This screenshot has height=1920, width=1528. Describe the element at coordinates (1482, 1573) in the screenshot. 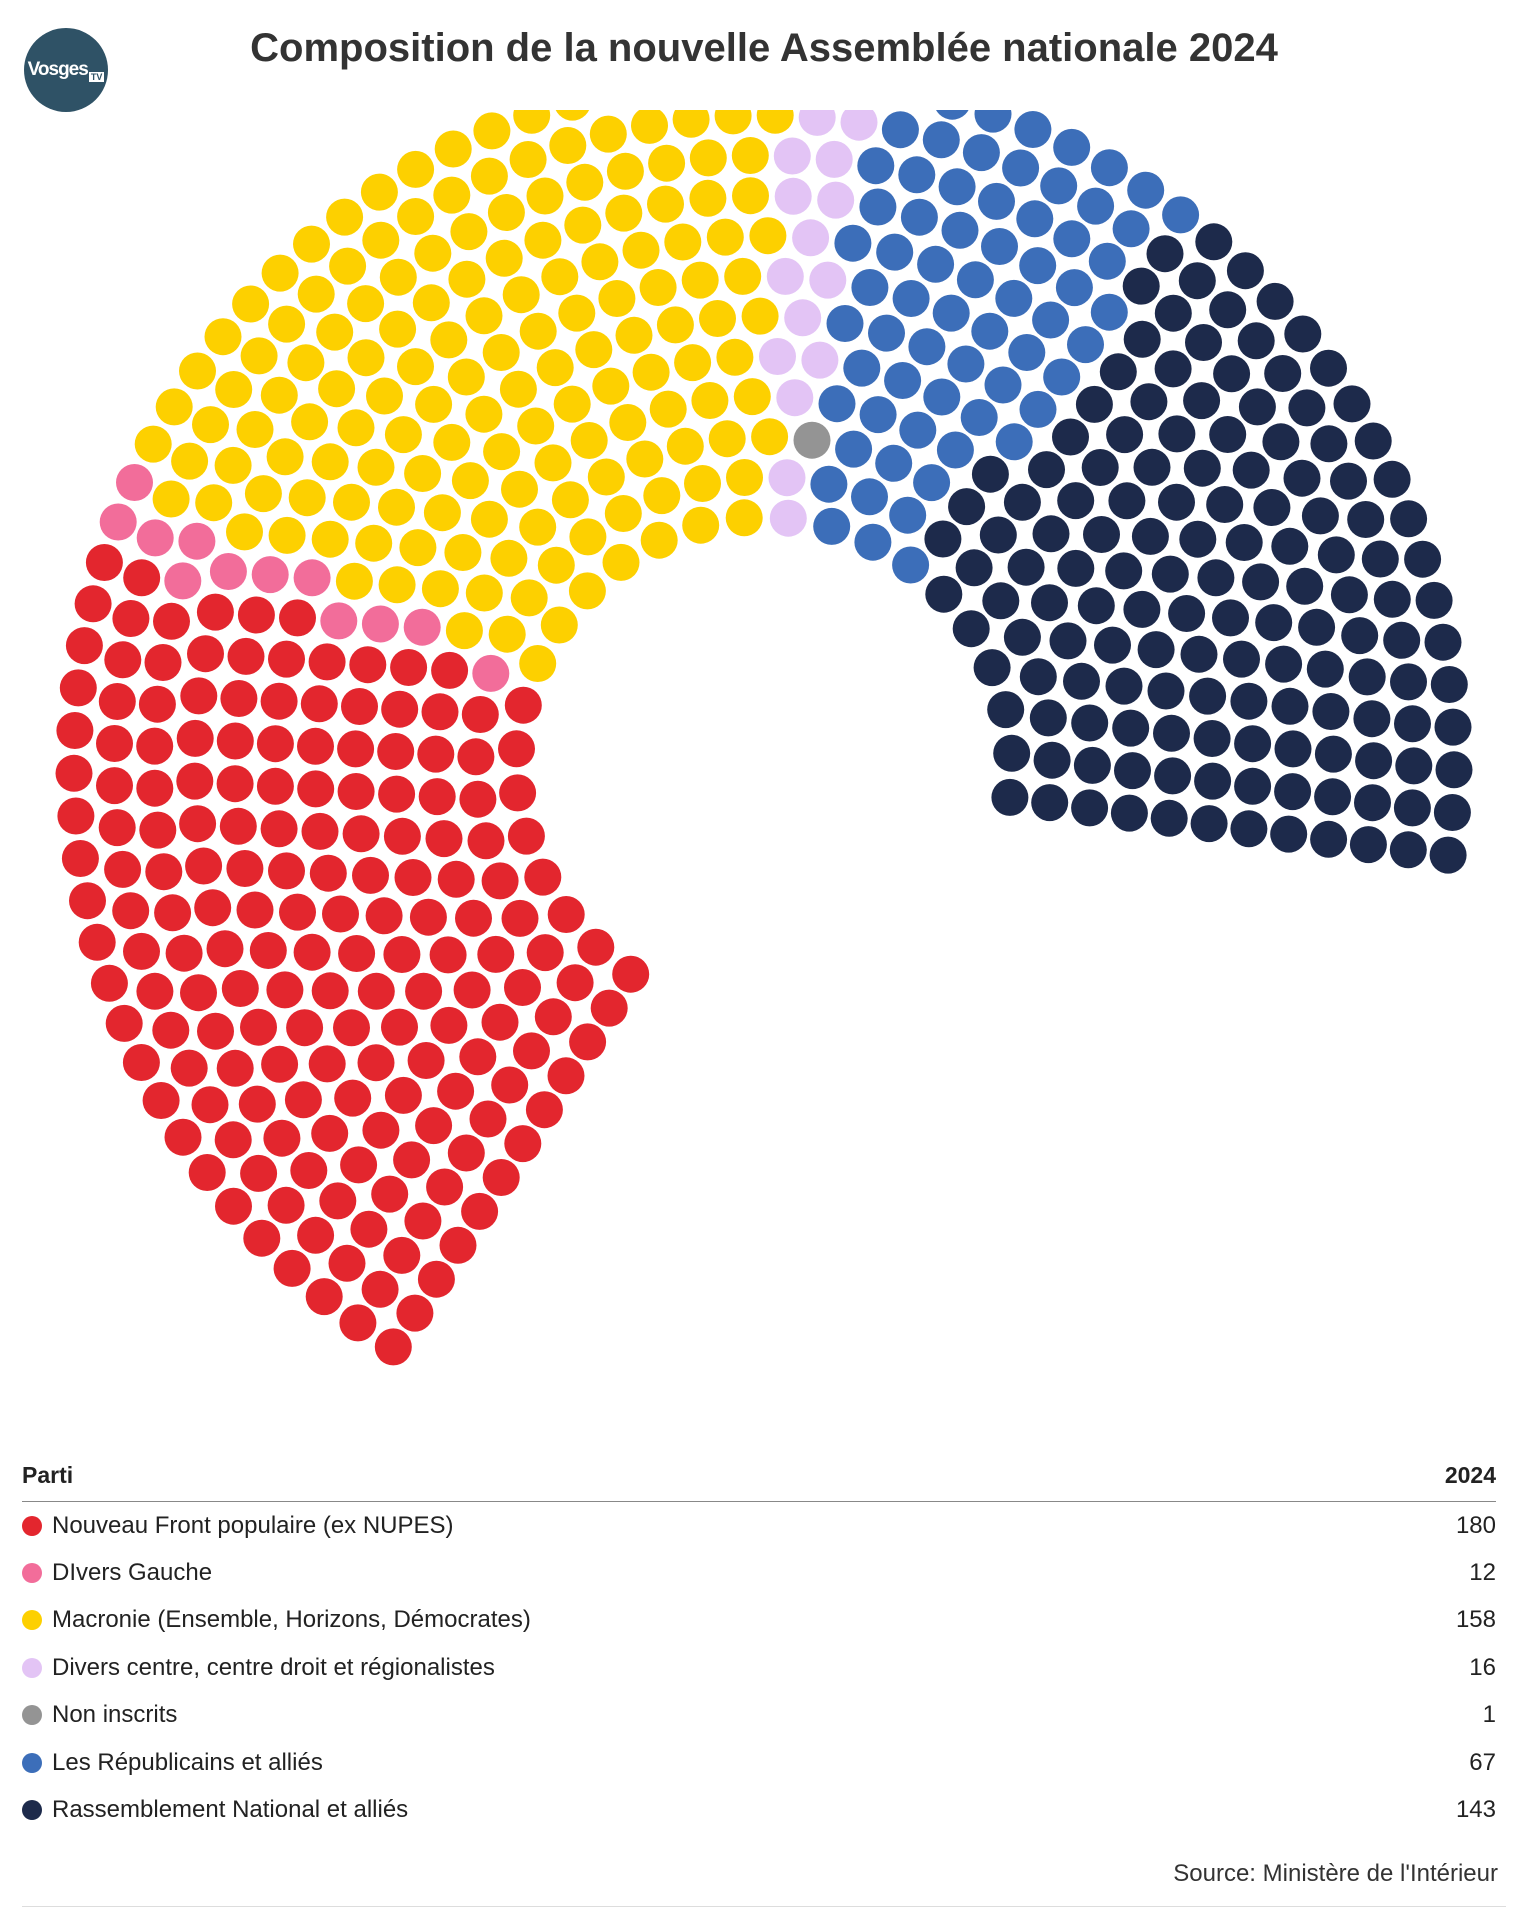

I see `party-seats: 12` at that location.